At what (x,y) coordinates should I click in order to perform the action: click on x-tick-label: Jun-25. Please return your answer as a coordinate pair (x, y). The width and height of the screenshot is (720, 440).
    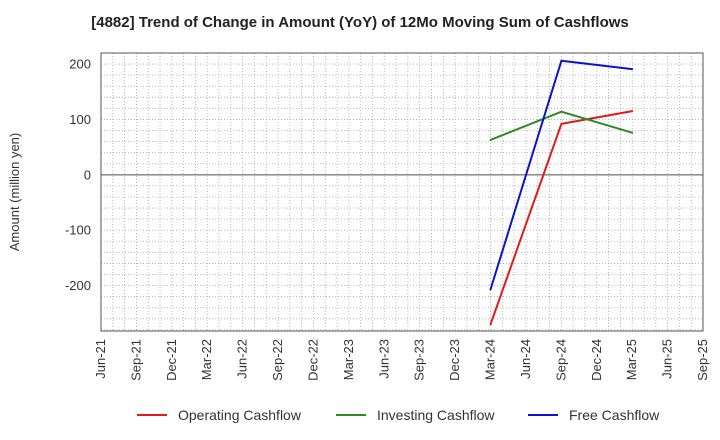
    Looking at the image, I should click on (667, 359).